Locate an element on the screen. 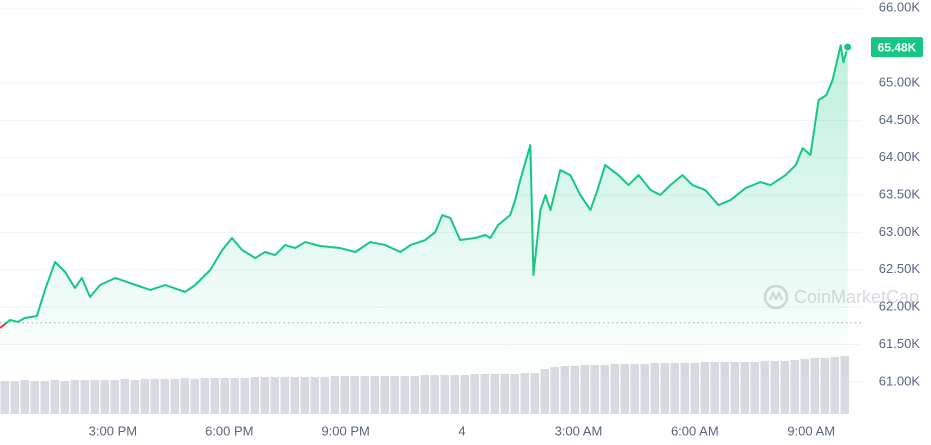 This screenshot has width=931, height=445. y-tick-label: 63.50K is located at coordinates (900, 193).